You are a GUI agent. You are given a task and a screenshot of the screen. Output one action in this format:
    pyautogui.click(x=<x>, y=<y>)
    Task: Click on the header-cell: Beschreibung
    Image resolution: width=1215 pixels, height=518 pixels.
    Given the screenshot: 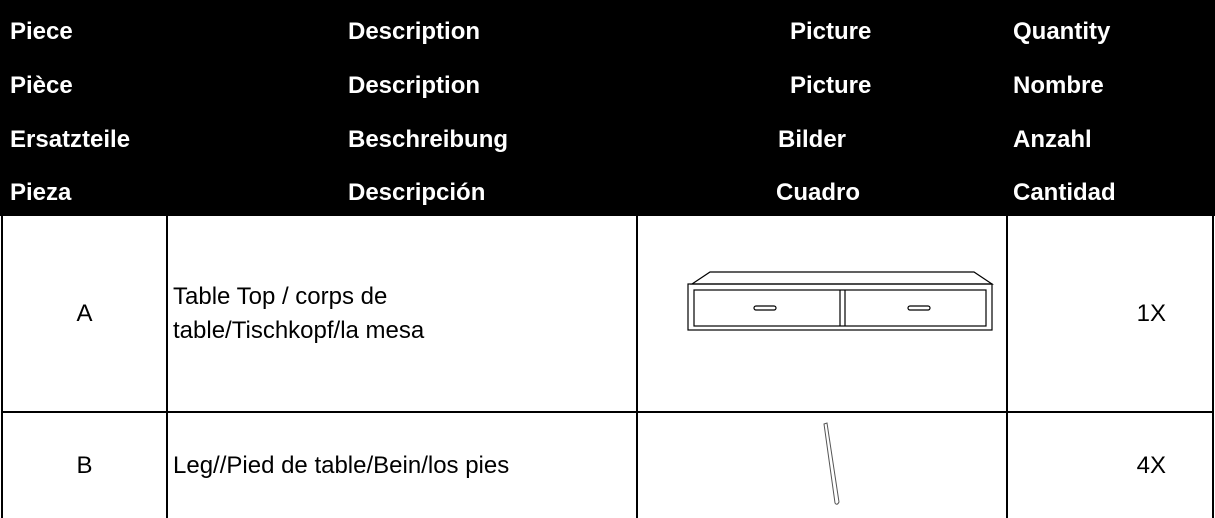 What is the action you would take?
    pyautogui.click(x=428, y=139)
    